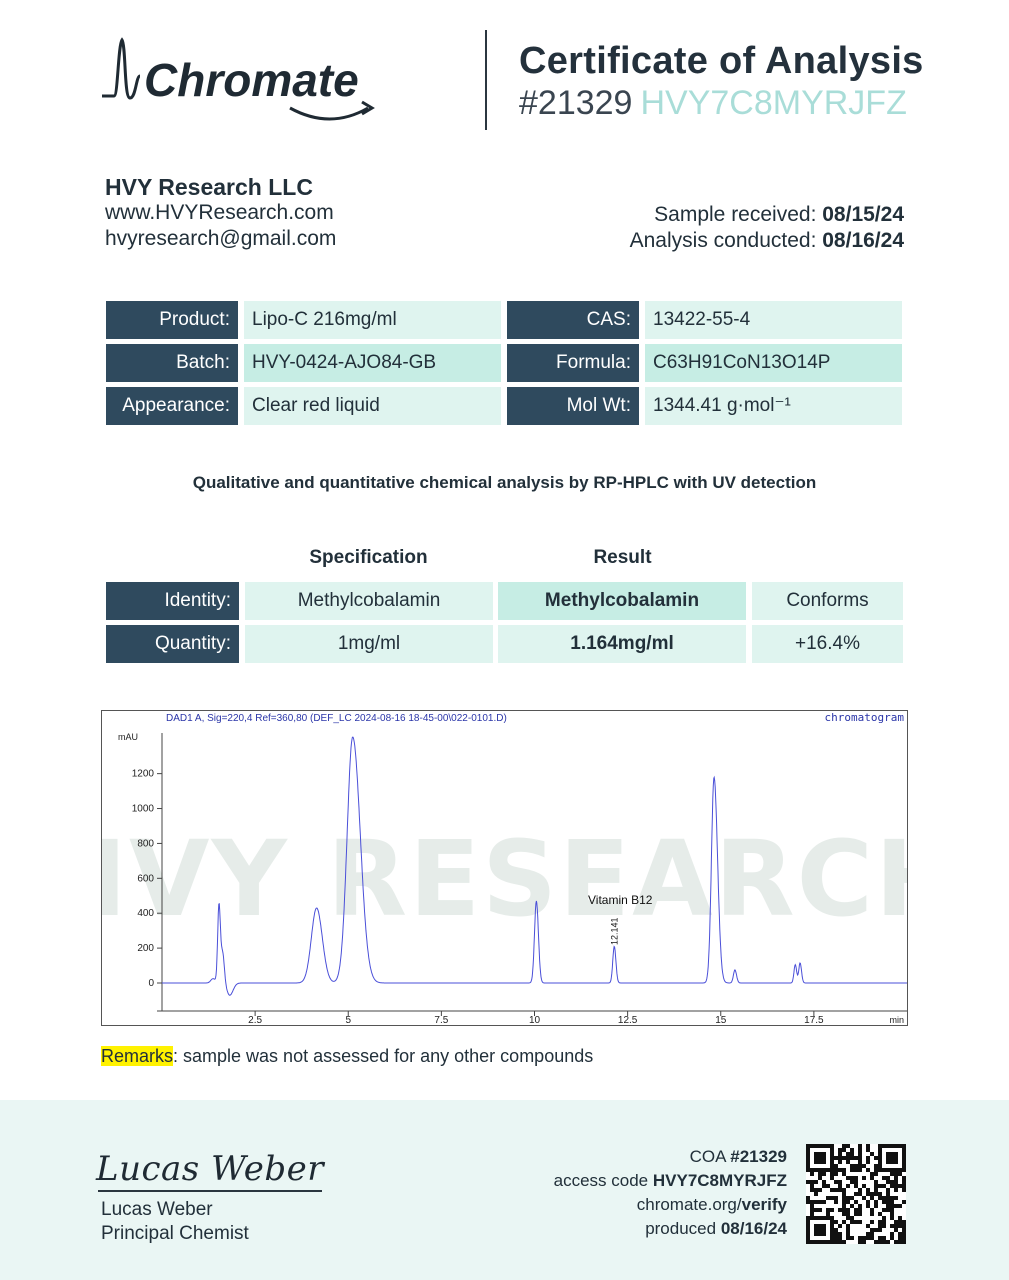 The width and height of the screenshot is (1009, 1280). Describe the element at coordinates (622, 644) in the screenshot. I see `quantity-result: 1.164mg/ml` at that location.